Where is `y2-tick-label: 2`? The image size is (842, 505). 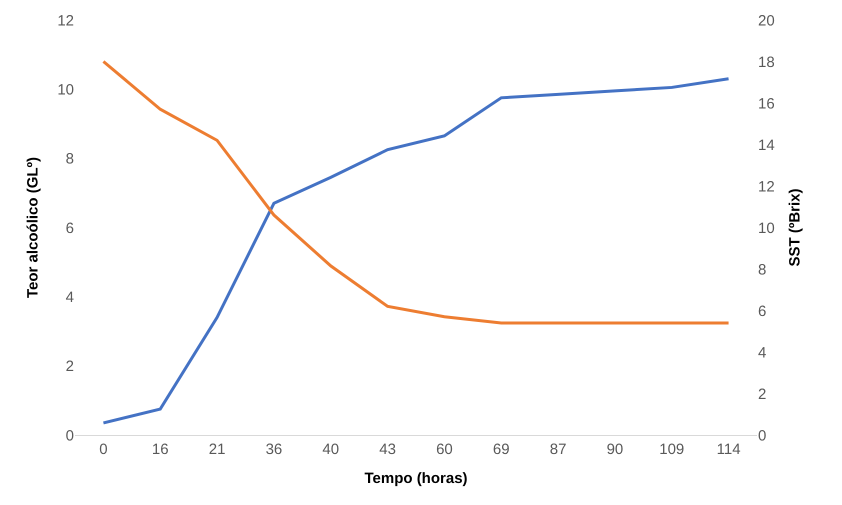 y2-tick-label: 2 is located at coordinates (762, 394).